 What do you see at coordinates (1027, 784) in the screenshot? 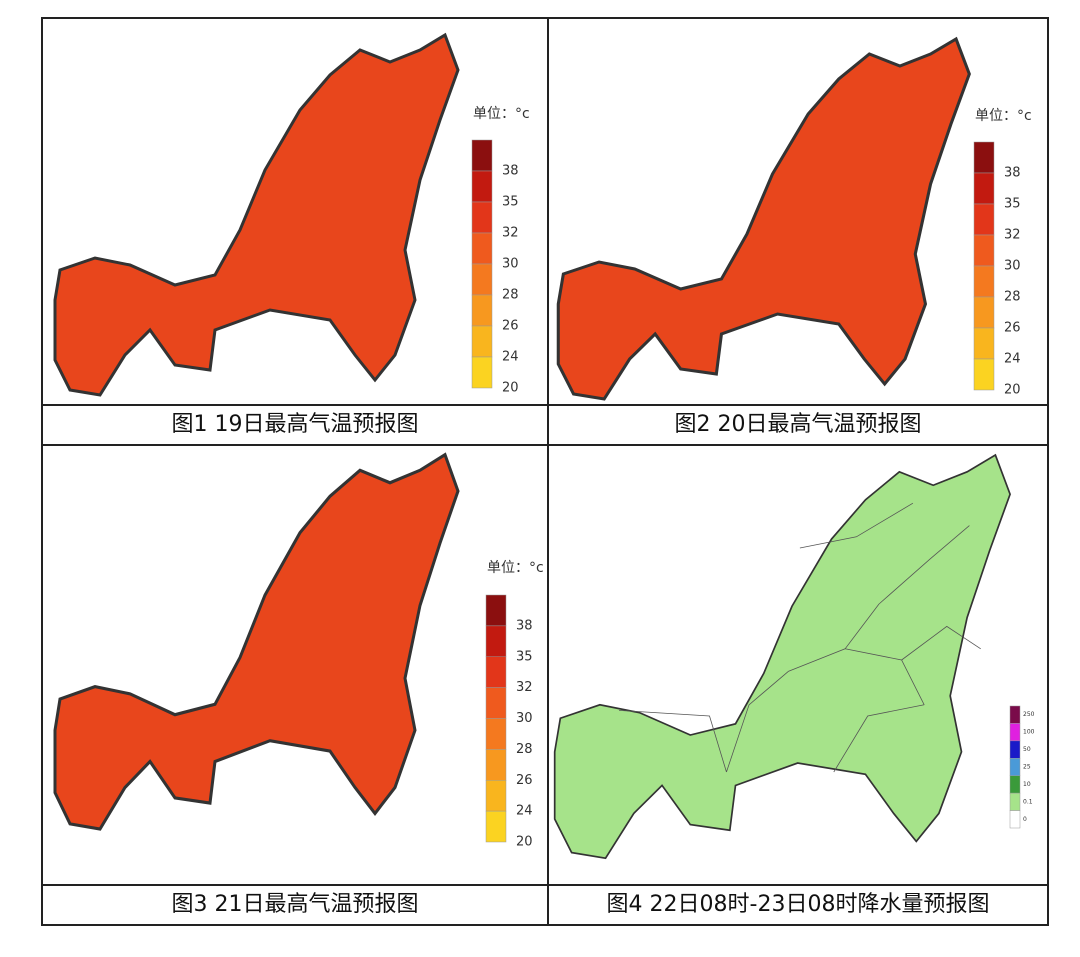
I see `legend-label: 10` at bounding box center [1027, 784].